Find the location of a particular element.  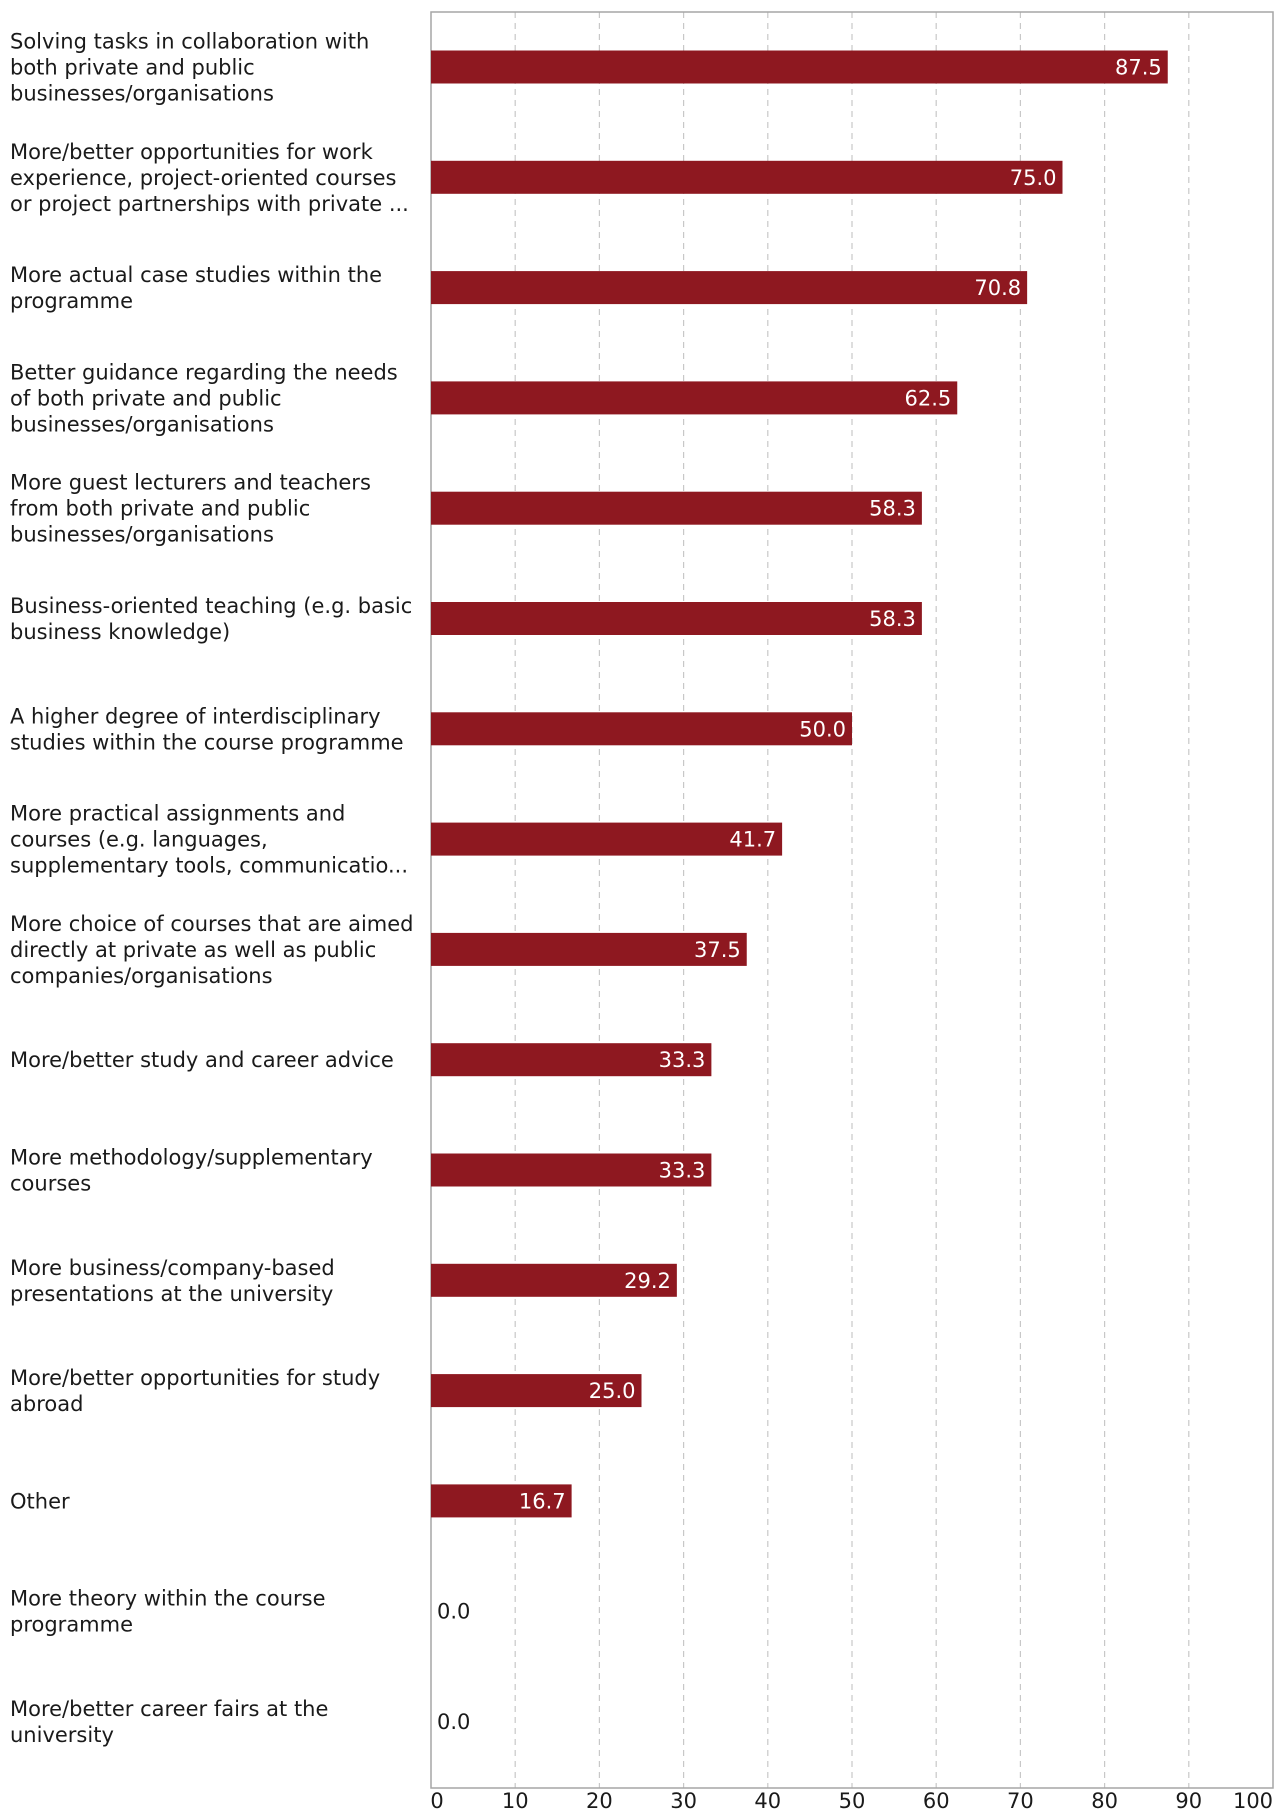

value-label: 75.0 is located at coordinates (1033, 178).